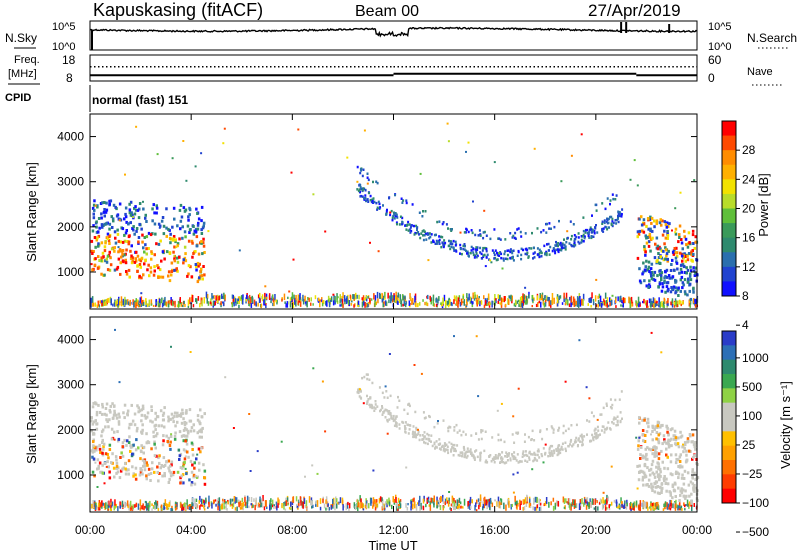 This screenshot has width=800, height=554. Describe the element at coordinates (729, 453) in the screenshot. I see `colorbar-swatch` at that location.